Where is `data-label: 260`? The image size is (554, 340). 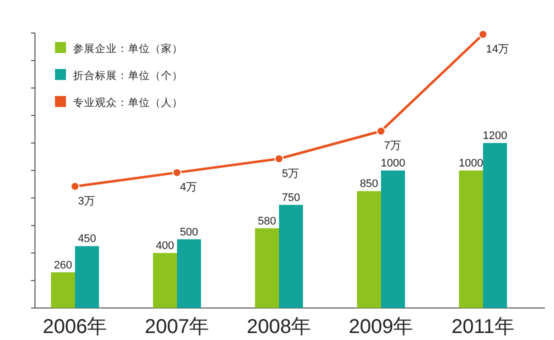 data-label: 260 is located at coordinates (63, 265).